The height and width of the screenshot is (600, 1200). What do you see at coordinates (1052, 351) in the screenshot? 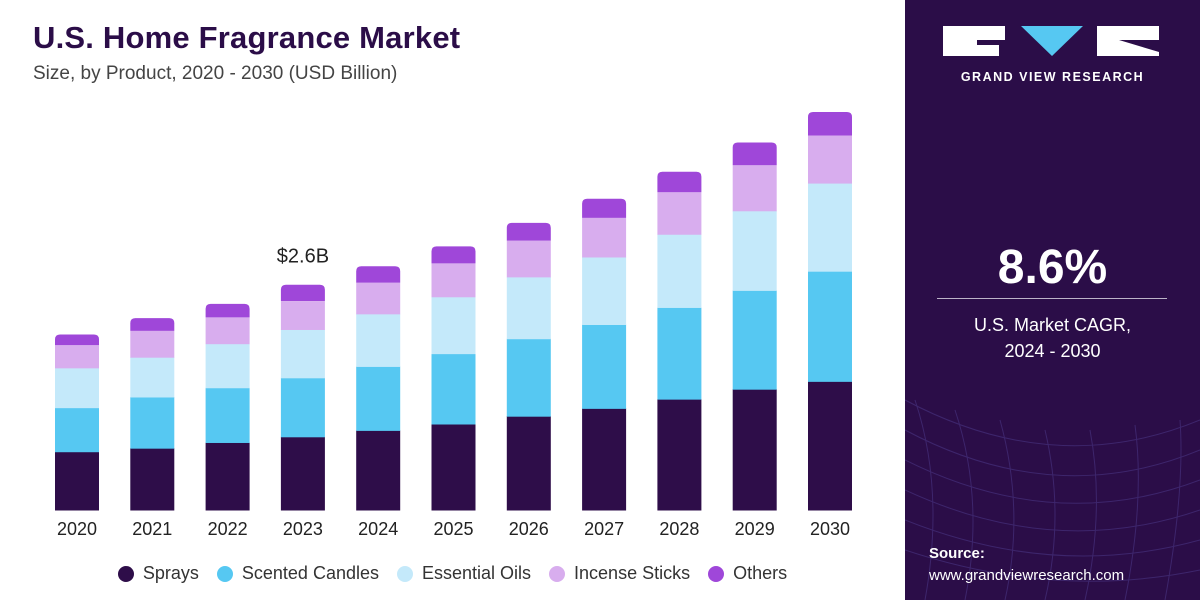
I see `cagr-label-line2: 2024 - 2030` at bounding box center [1052, 351].